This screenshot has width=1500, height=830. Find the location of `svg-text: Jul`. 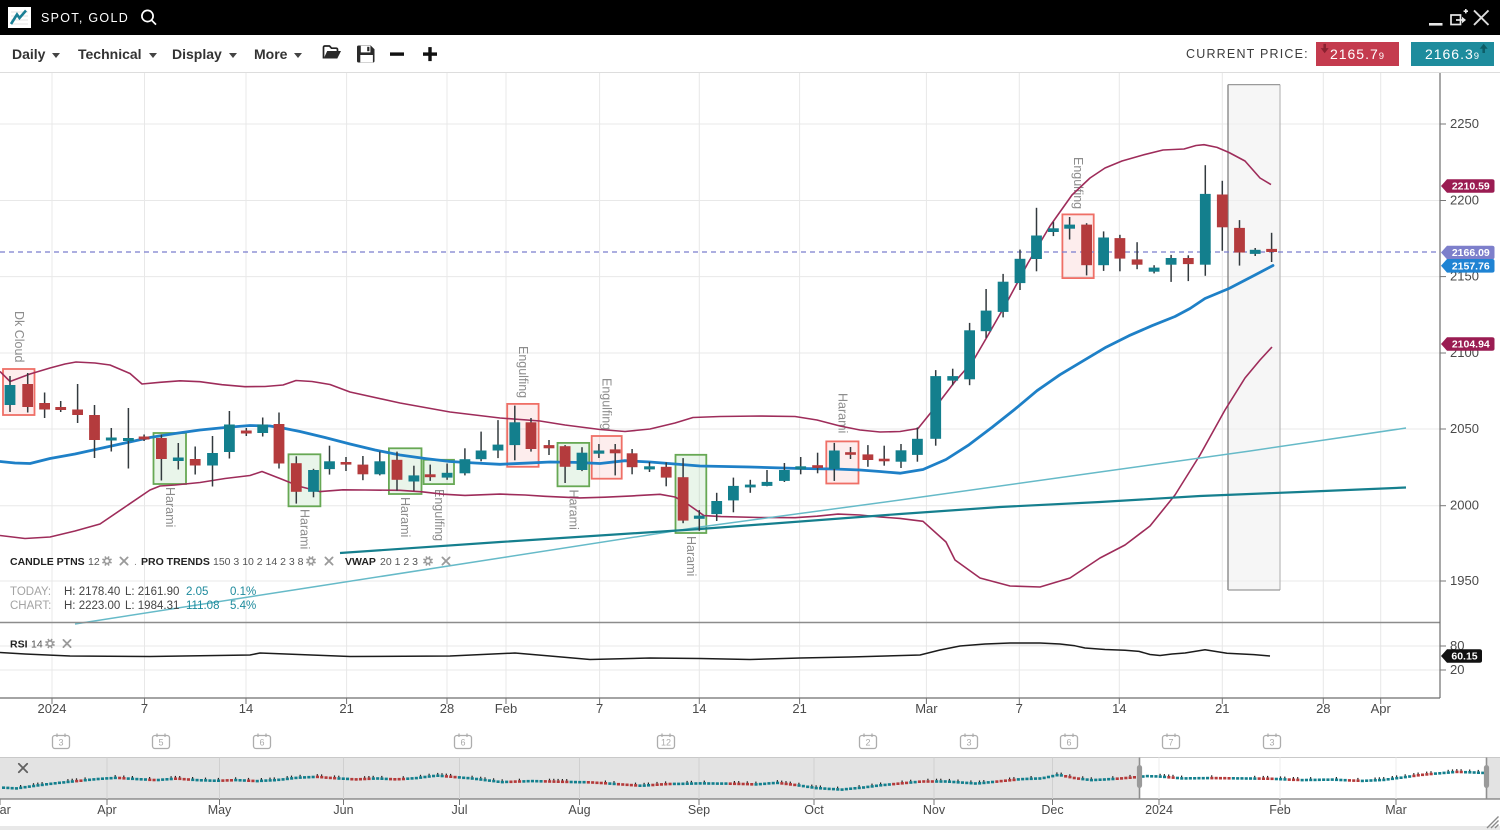

svg-text: Jul is located at coordinates (460, 810).